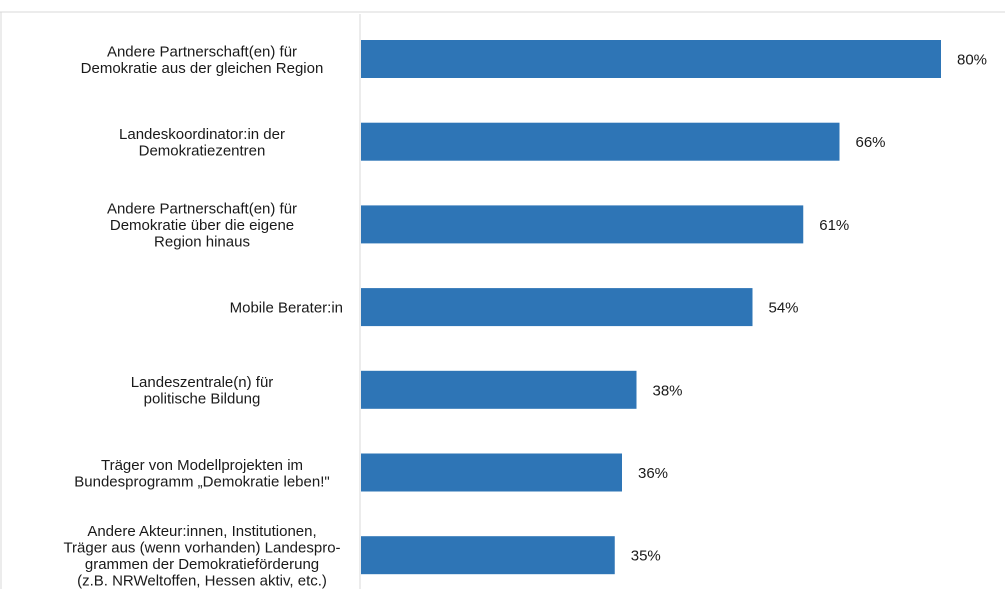  What do you see at coordinates (646, 556) in the screenshot?
I see `value-label-7: 35%` at bounding box center [646, 556].